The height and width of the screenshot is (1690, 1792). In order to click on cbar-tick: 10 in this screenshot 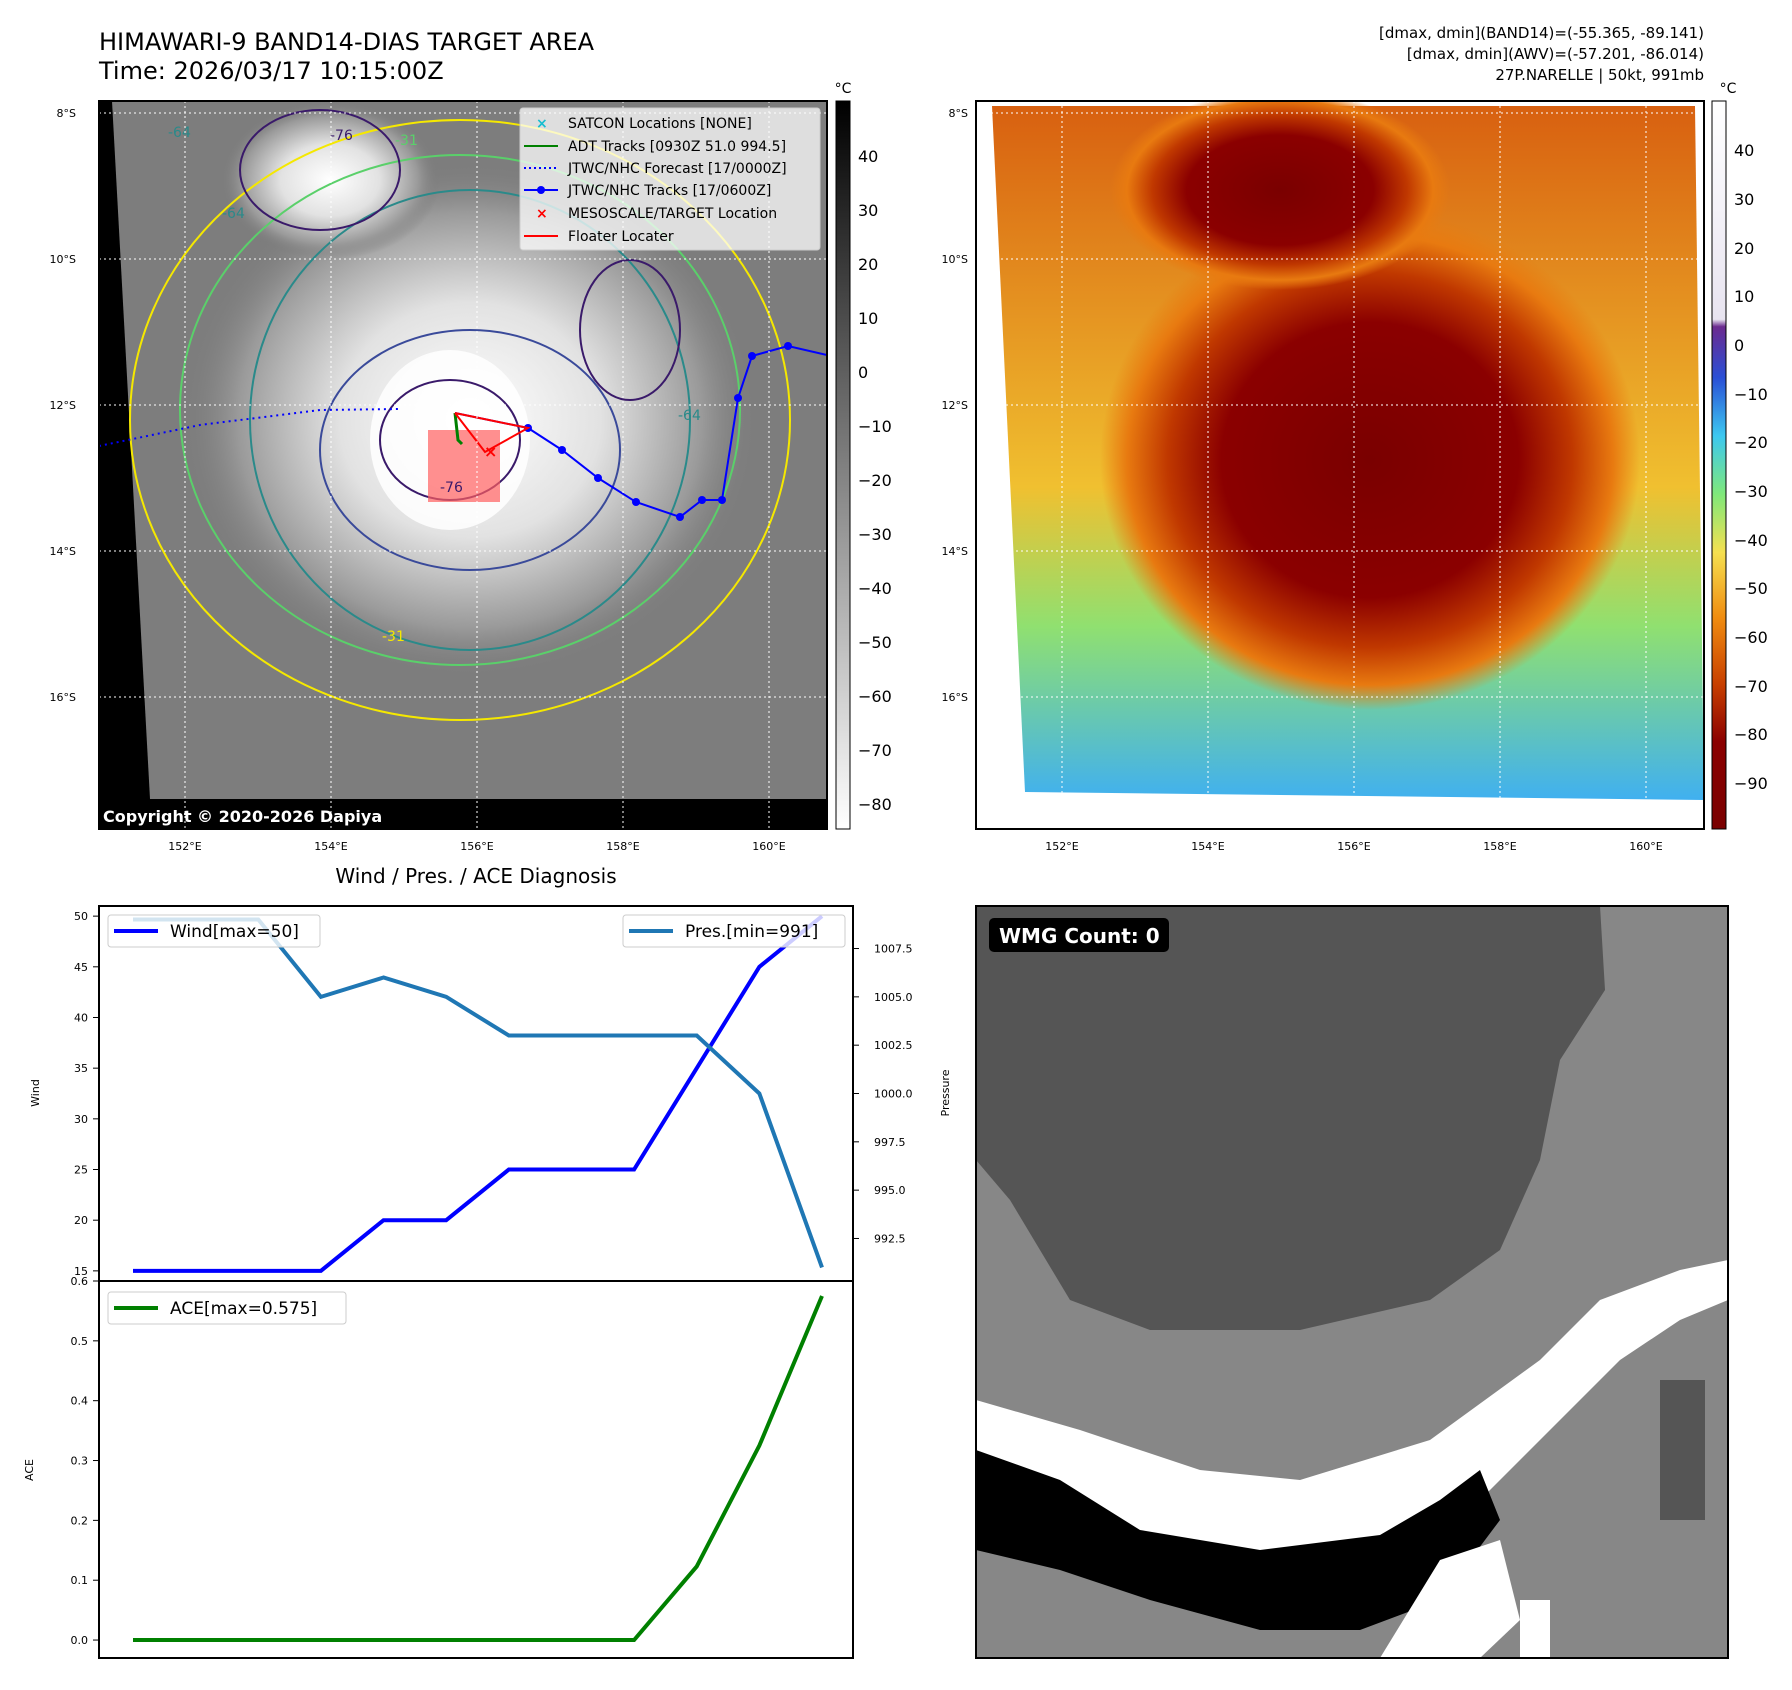, I will do `click(868, 318)`.